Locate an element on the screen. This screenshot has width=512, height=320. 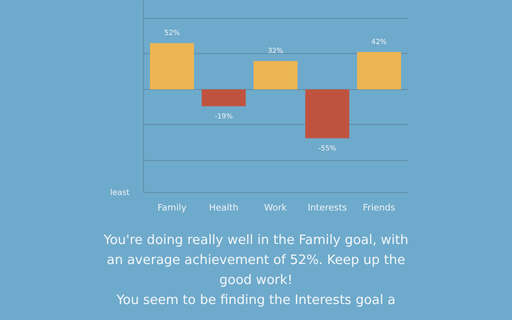
x-tick-label: Friends is located at coordinates (379, 209).